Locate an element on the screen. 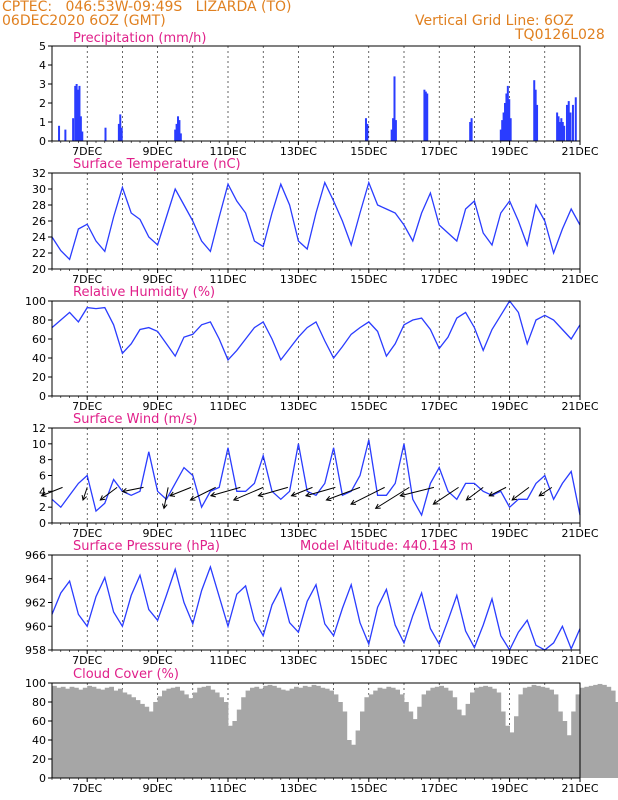 Image resolution: width=618 pixels, height=800 pixels. wind-ytick-label: 8 is located at coordinates (42, 460).